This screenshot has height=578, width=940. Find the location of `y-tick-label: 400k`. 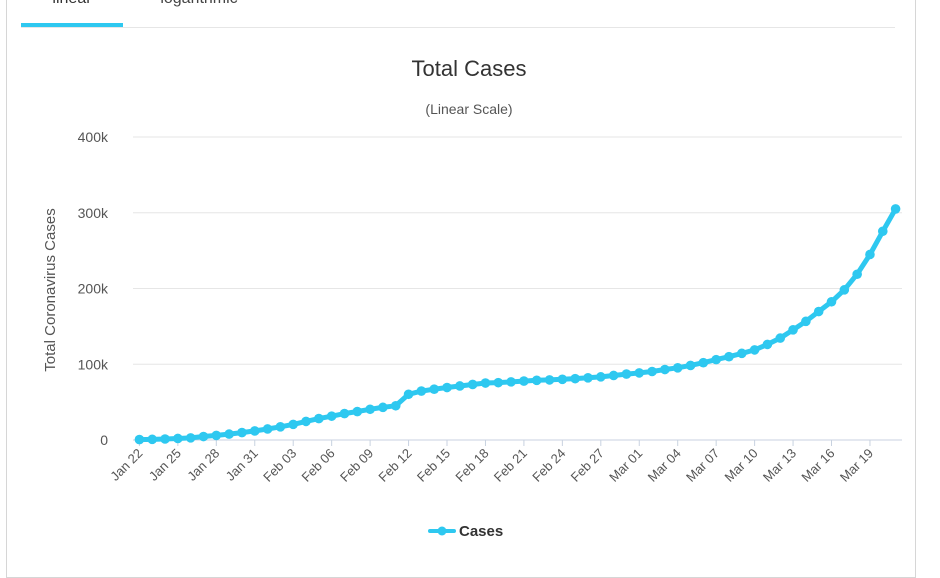

y-tick-label: 400k is located at coordinates (93, 137).